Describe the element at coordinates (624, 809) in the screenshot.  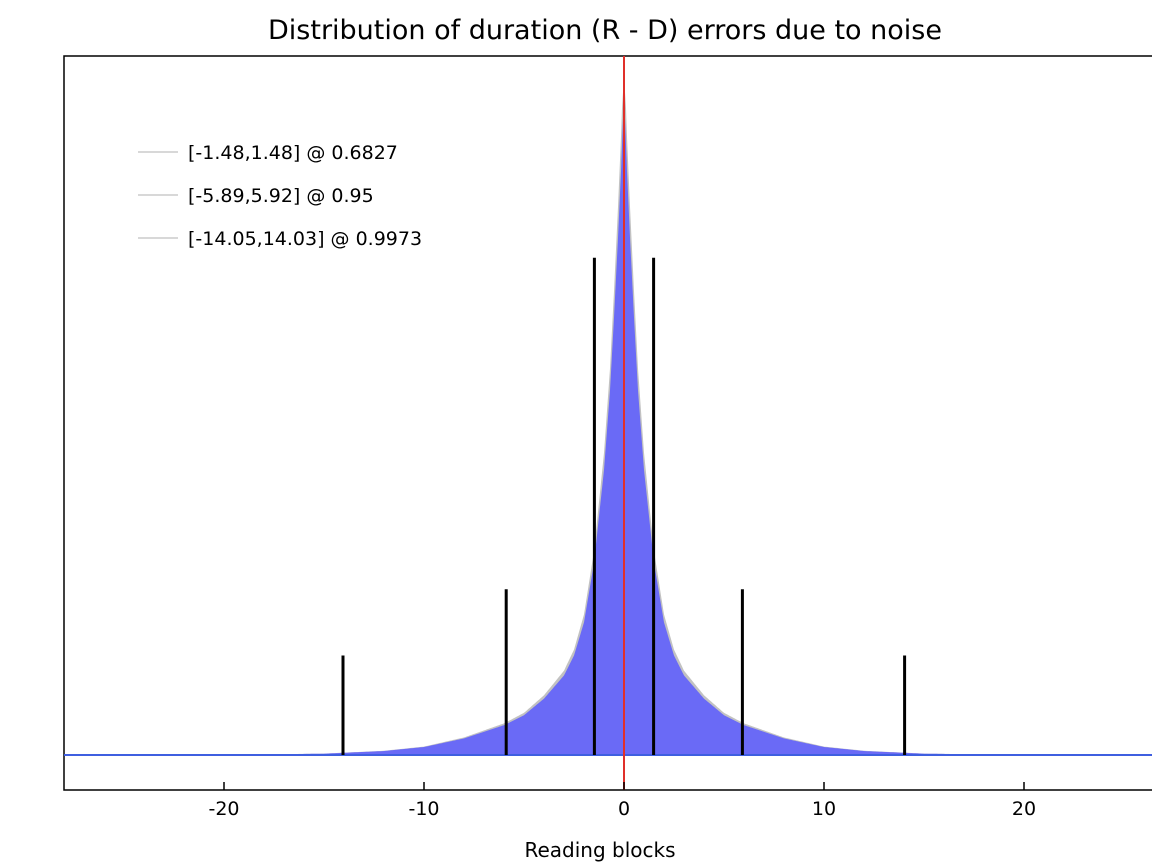
I see `x-tick-label: 0` at that location.